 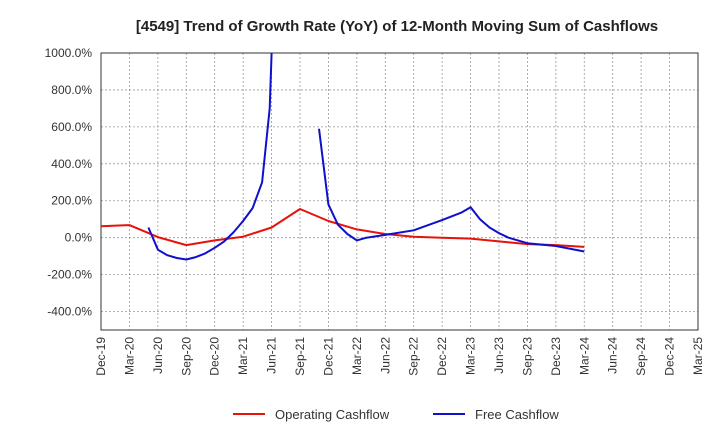 What do you see at coordinates (243, 356) in the screenshot?
I see `x-tick-label: Mar-21` at bounding box center [243, 356].